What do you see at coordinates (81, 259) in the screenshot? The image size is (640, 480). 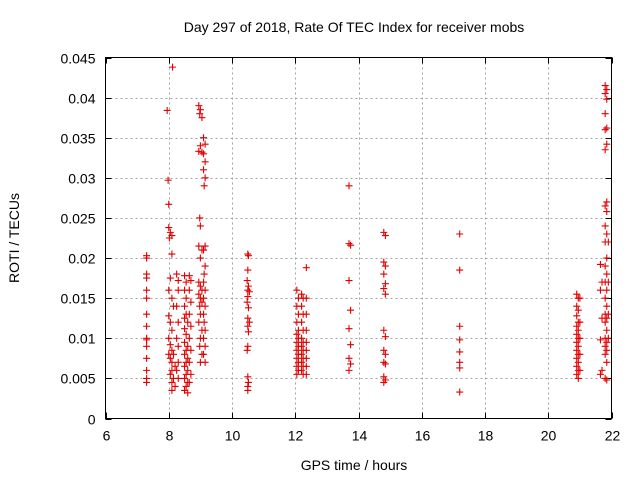 I see `y-tick-label: 0.02` at bounding box center [81, 259].